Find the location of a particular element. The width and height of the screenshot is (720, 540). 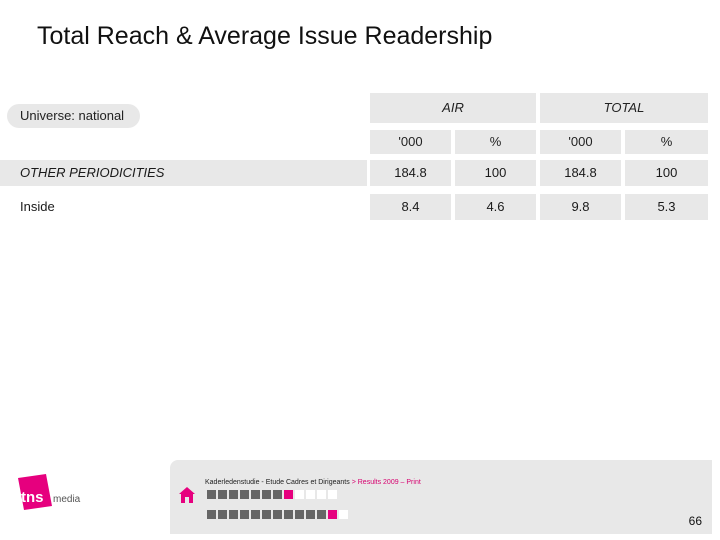

page-number: 66 is located at coordinates (695, 521).